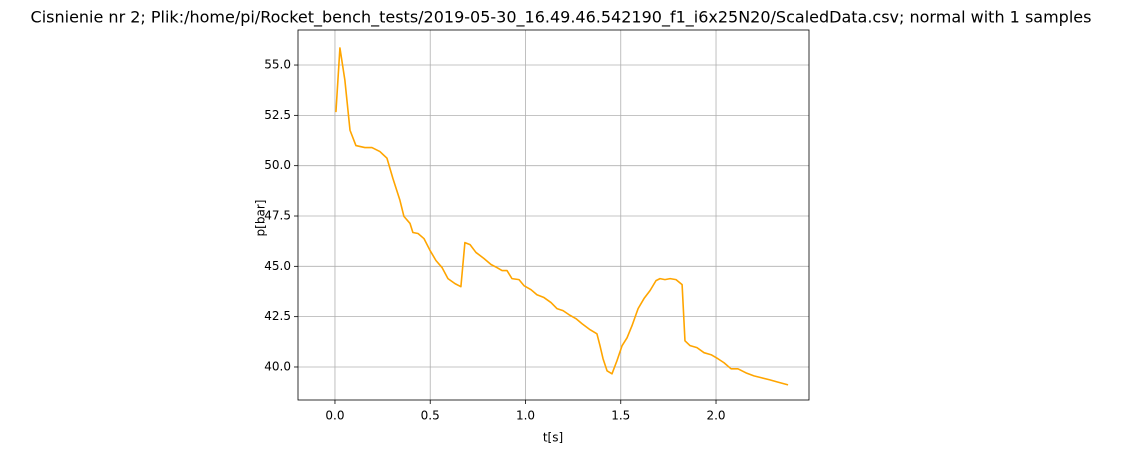 The width and height of the screenshot is (1123, 455). What do you see at coordinates (620, 416) in the screenshot?
I see `x-tick-label: 1.5` at bounding box center [620, 416].